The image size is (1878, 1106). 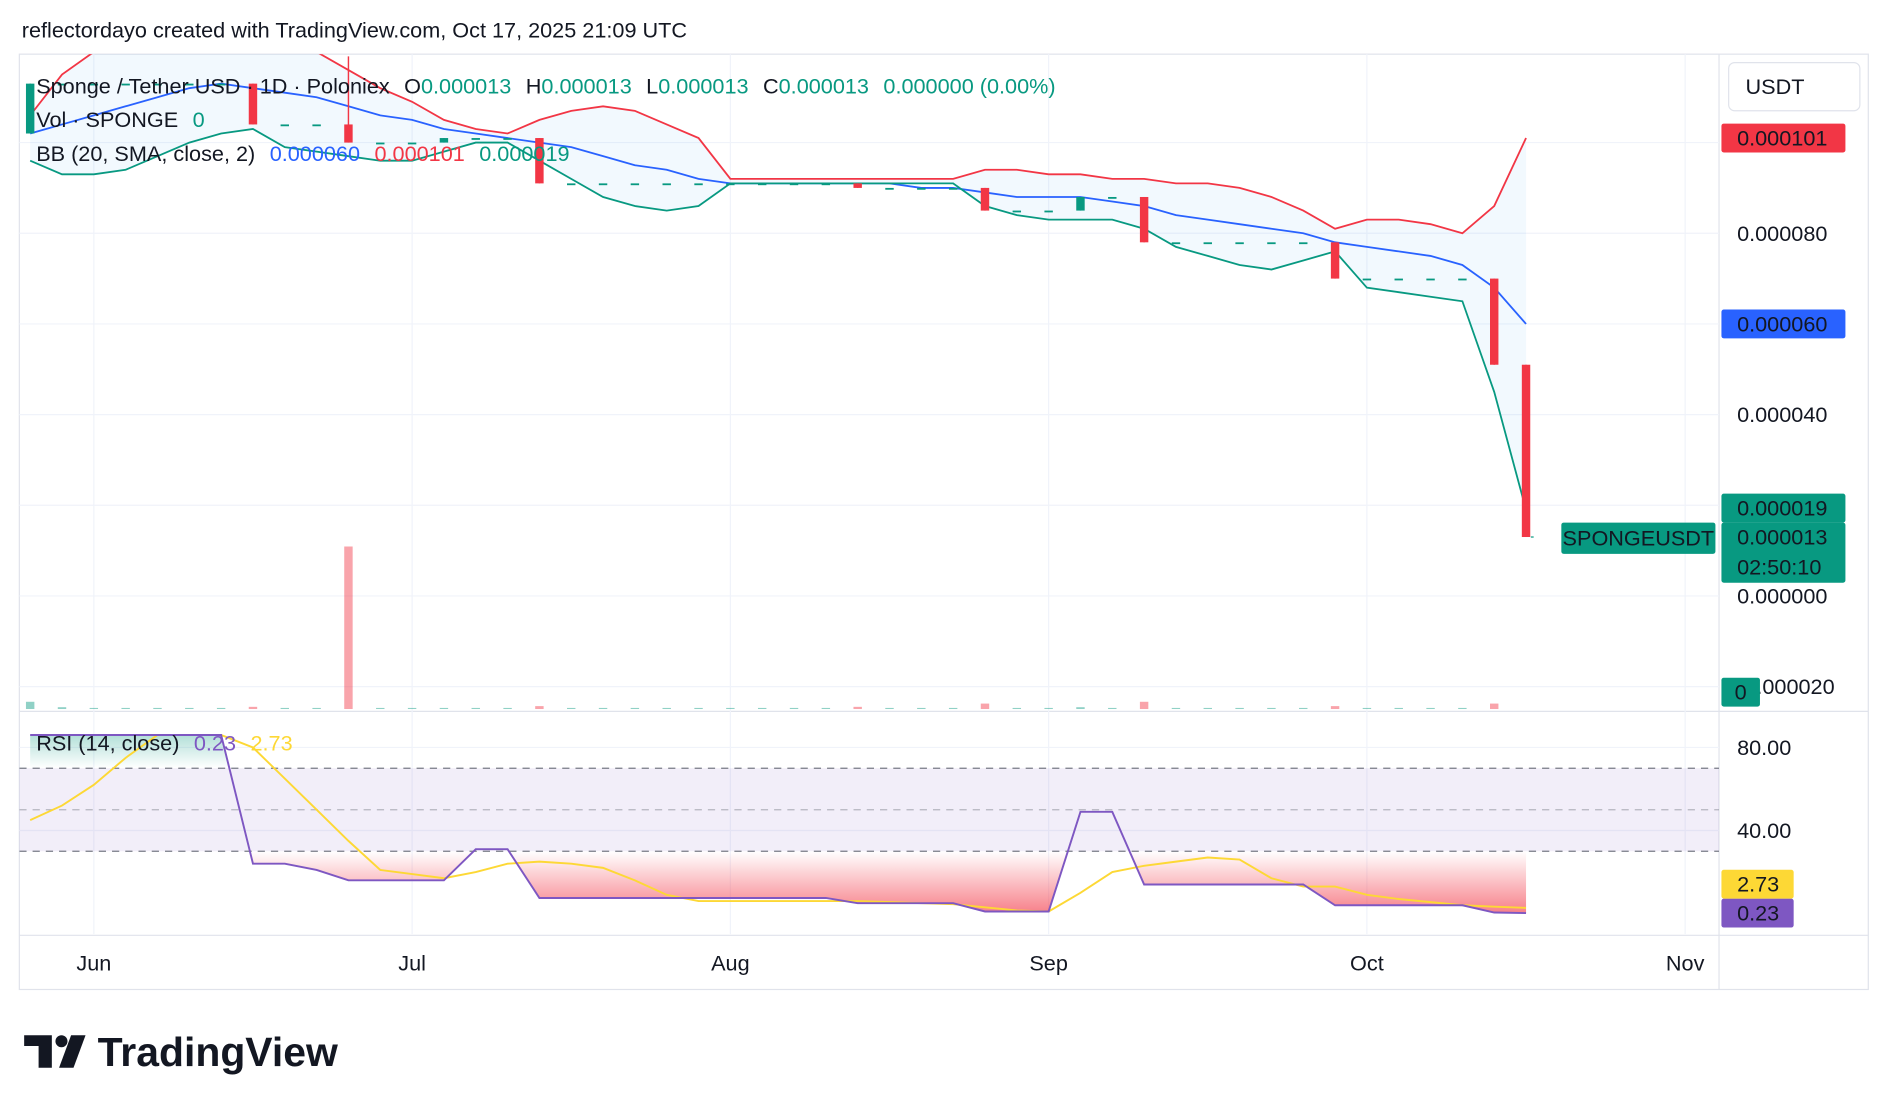 I want to click on currency-label: USDT, so click(x=1775, y=86).